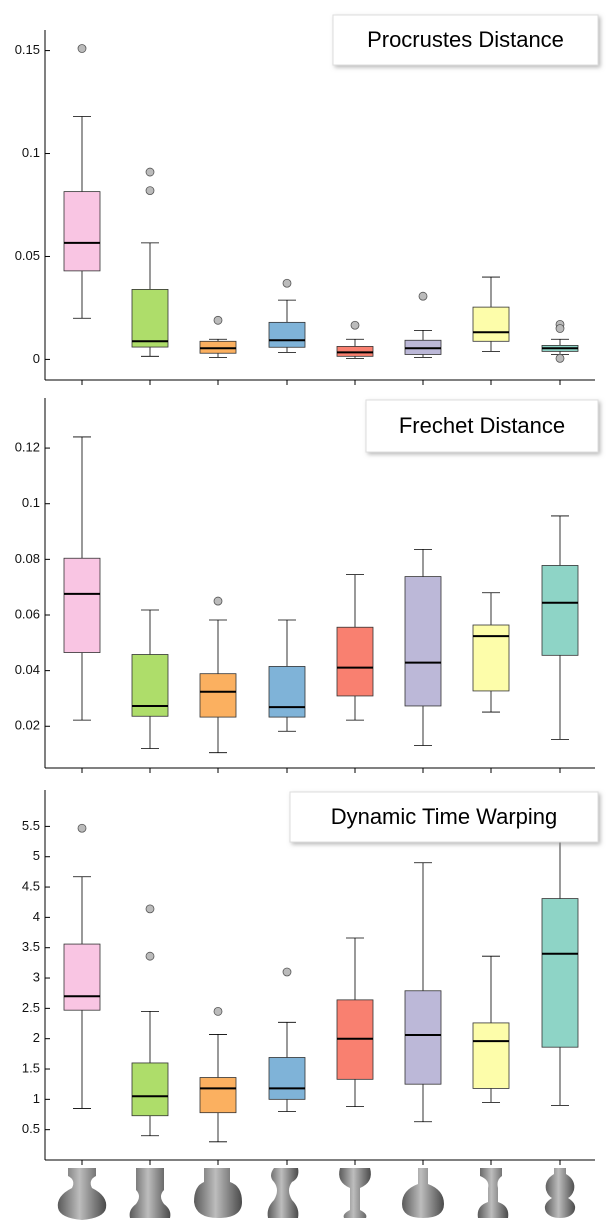  Describe the element at coordinates (27, 558) in the screenshot. I see `y-tick-label: 0.08` at that location.